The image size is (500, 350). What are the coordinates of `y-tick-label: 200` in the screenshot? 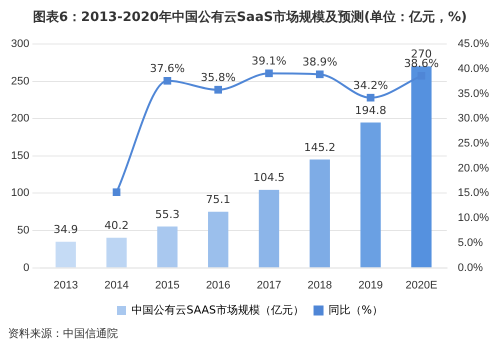 It's located at (20, 118).